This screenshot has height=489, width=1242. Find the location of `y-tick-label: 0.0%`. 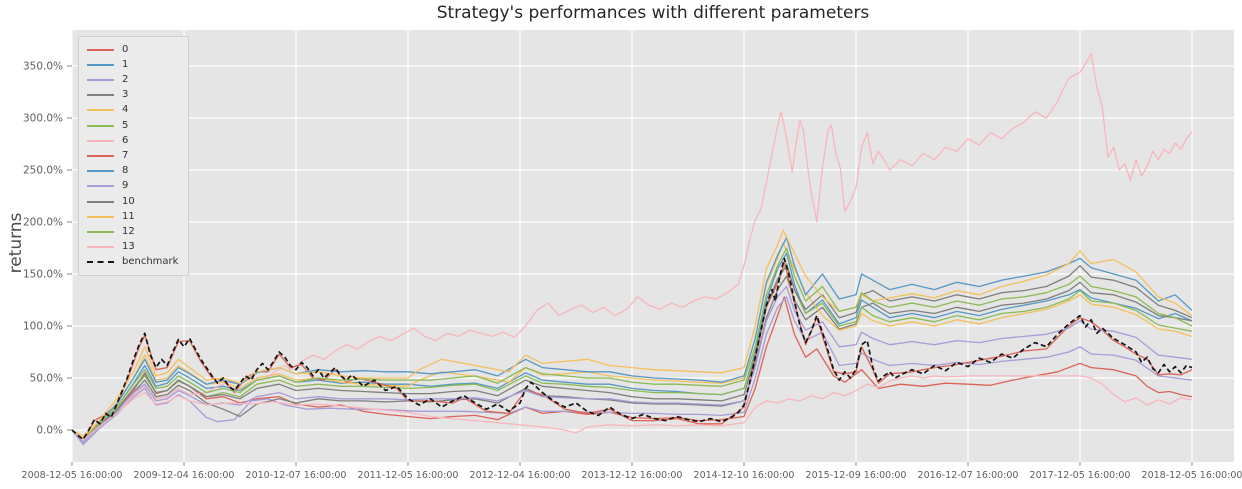

y-tick-label: 0.0% is located at coordinates (49, 431).